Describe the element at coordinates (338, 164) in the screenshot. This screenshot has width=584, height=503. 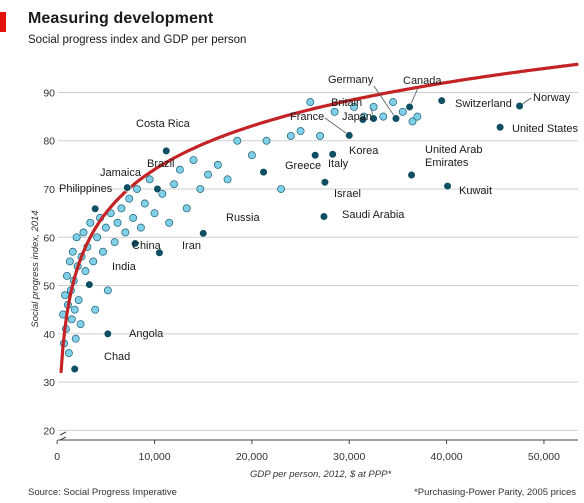
I see `country-label-italy: Italy` at that location.